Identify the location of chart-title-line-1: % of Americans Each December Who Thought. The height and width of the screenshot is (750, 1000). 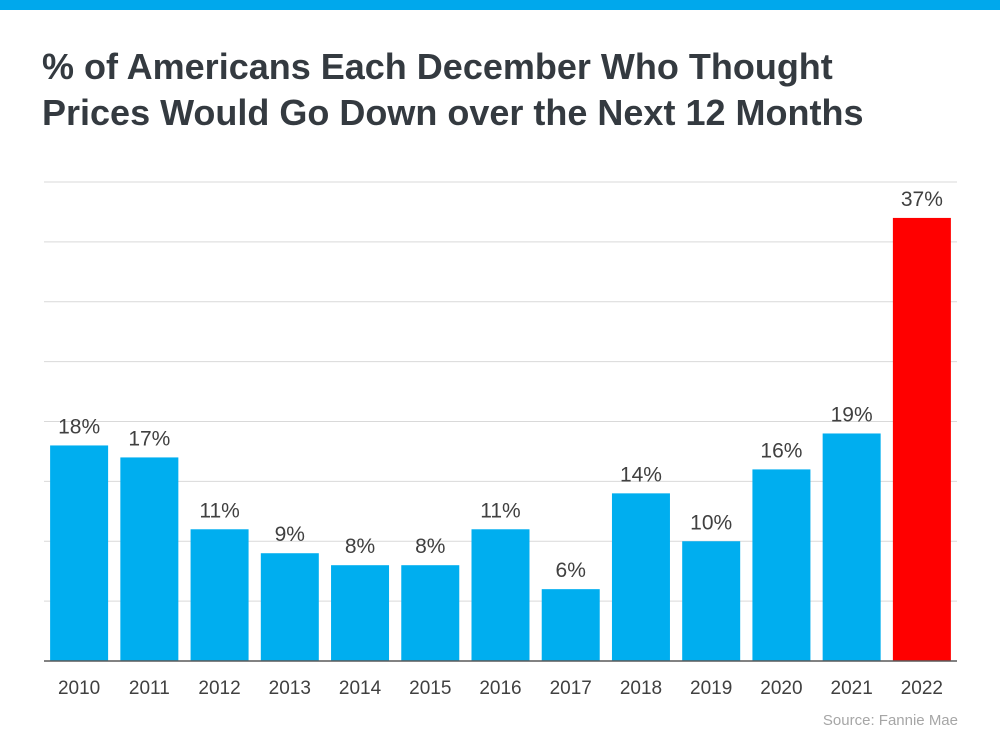
(437, 66).